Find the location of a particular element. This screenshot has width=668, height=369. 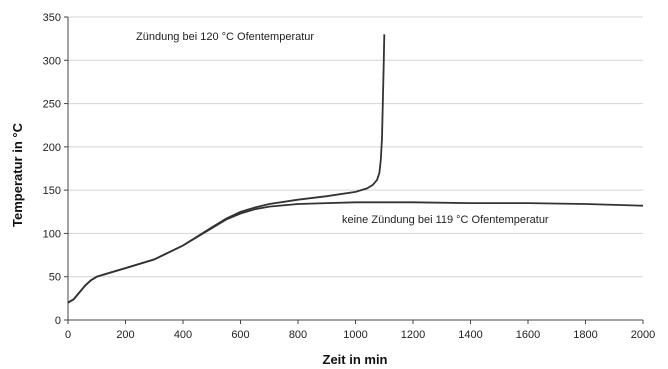

x-tick-label-3: 600 is located at coordinates (240, 335).